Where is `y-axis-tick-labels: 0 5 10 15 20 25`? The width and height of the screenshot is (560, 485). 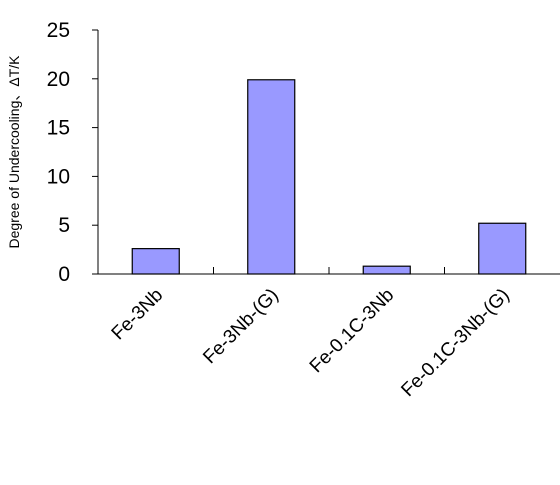
y-axis-tick-labels: 0 5 10 15 20 25 is located at coordinates (58, 152).